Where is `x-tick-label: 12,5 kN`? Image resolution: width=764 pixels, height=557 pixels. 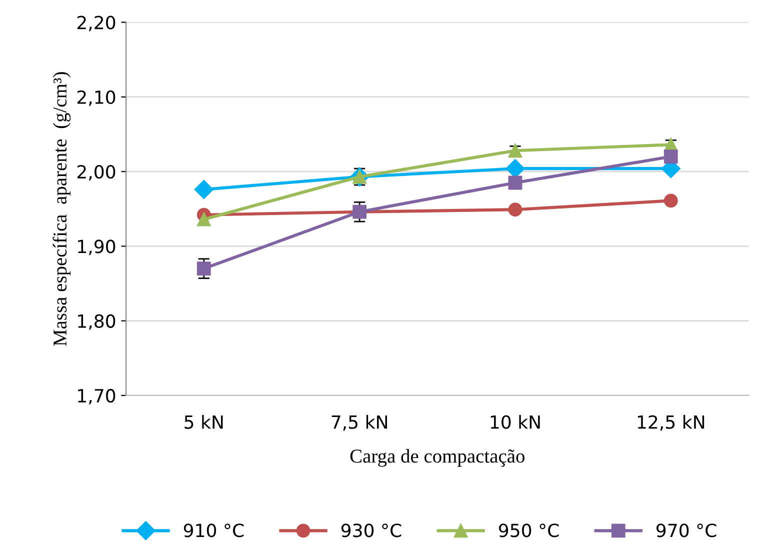 x-tick-label: 12,5 kN is located at coordinates (671, 422).